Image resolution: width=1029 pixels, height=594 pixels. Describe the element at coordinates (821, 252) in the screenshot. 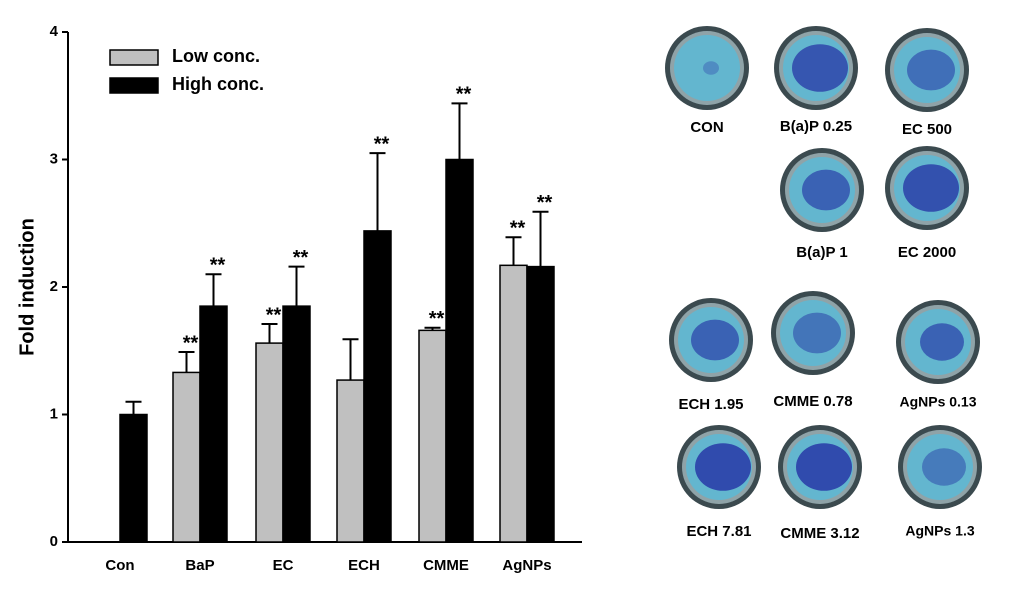

I see `plate-label: B(a)P 1` at that location.